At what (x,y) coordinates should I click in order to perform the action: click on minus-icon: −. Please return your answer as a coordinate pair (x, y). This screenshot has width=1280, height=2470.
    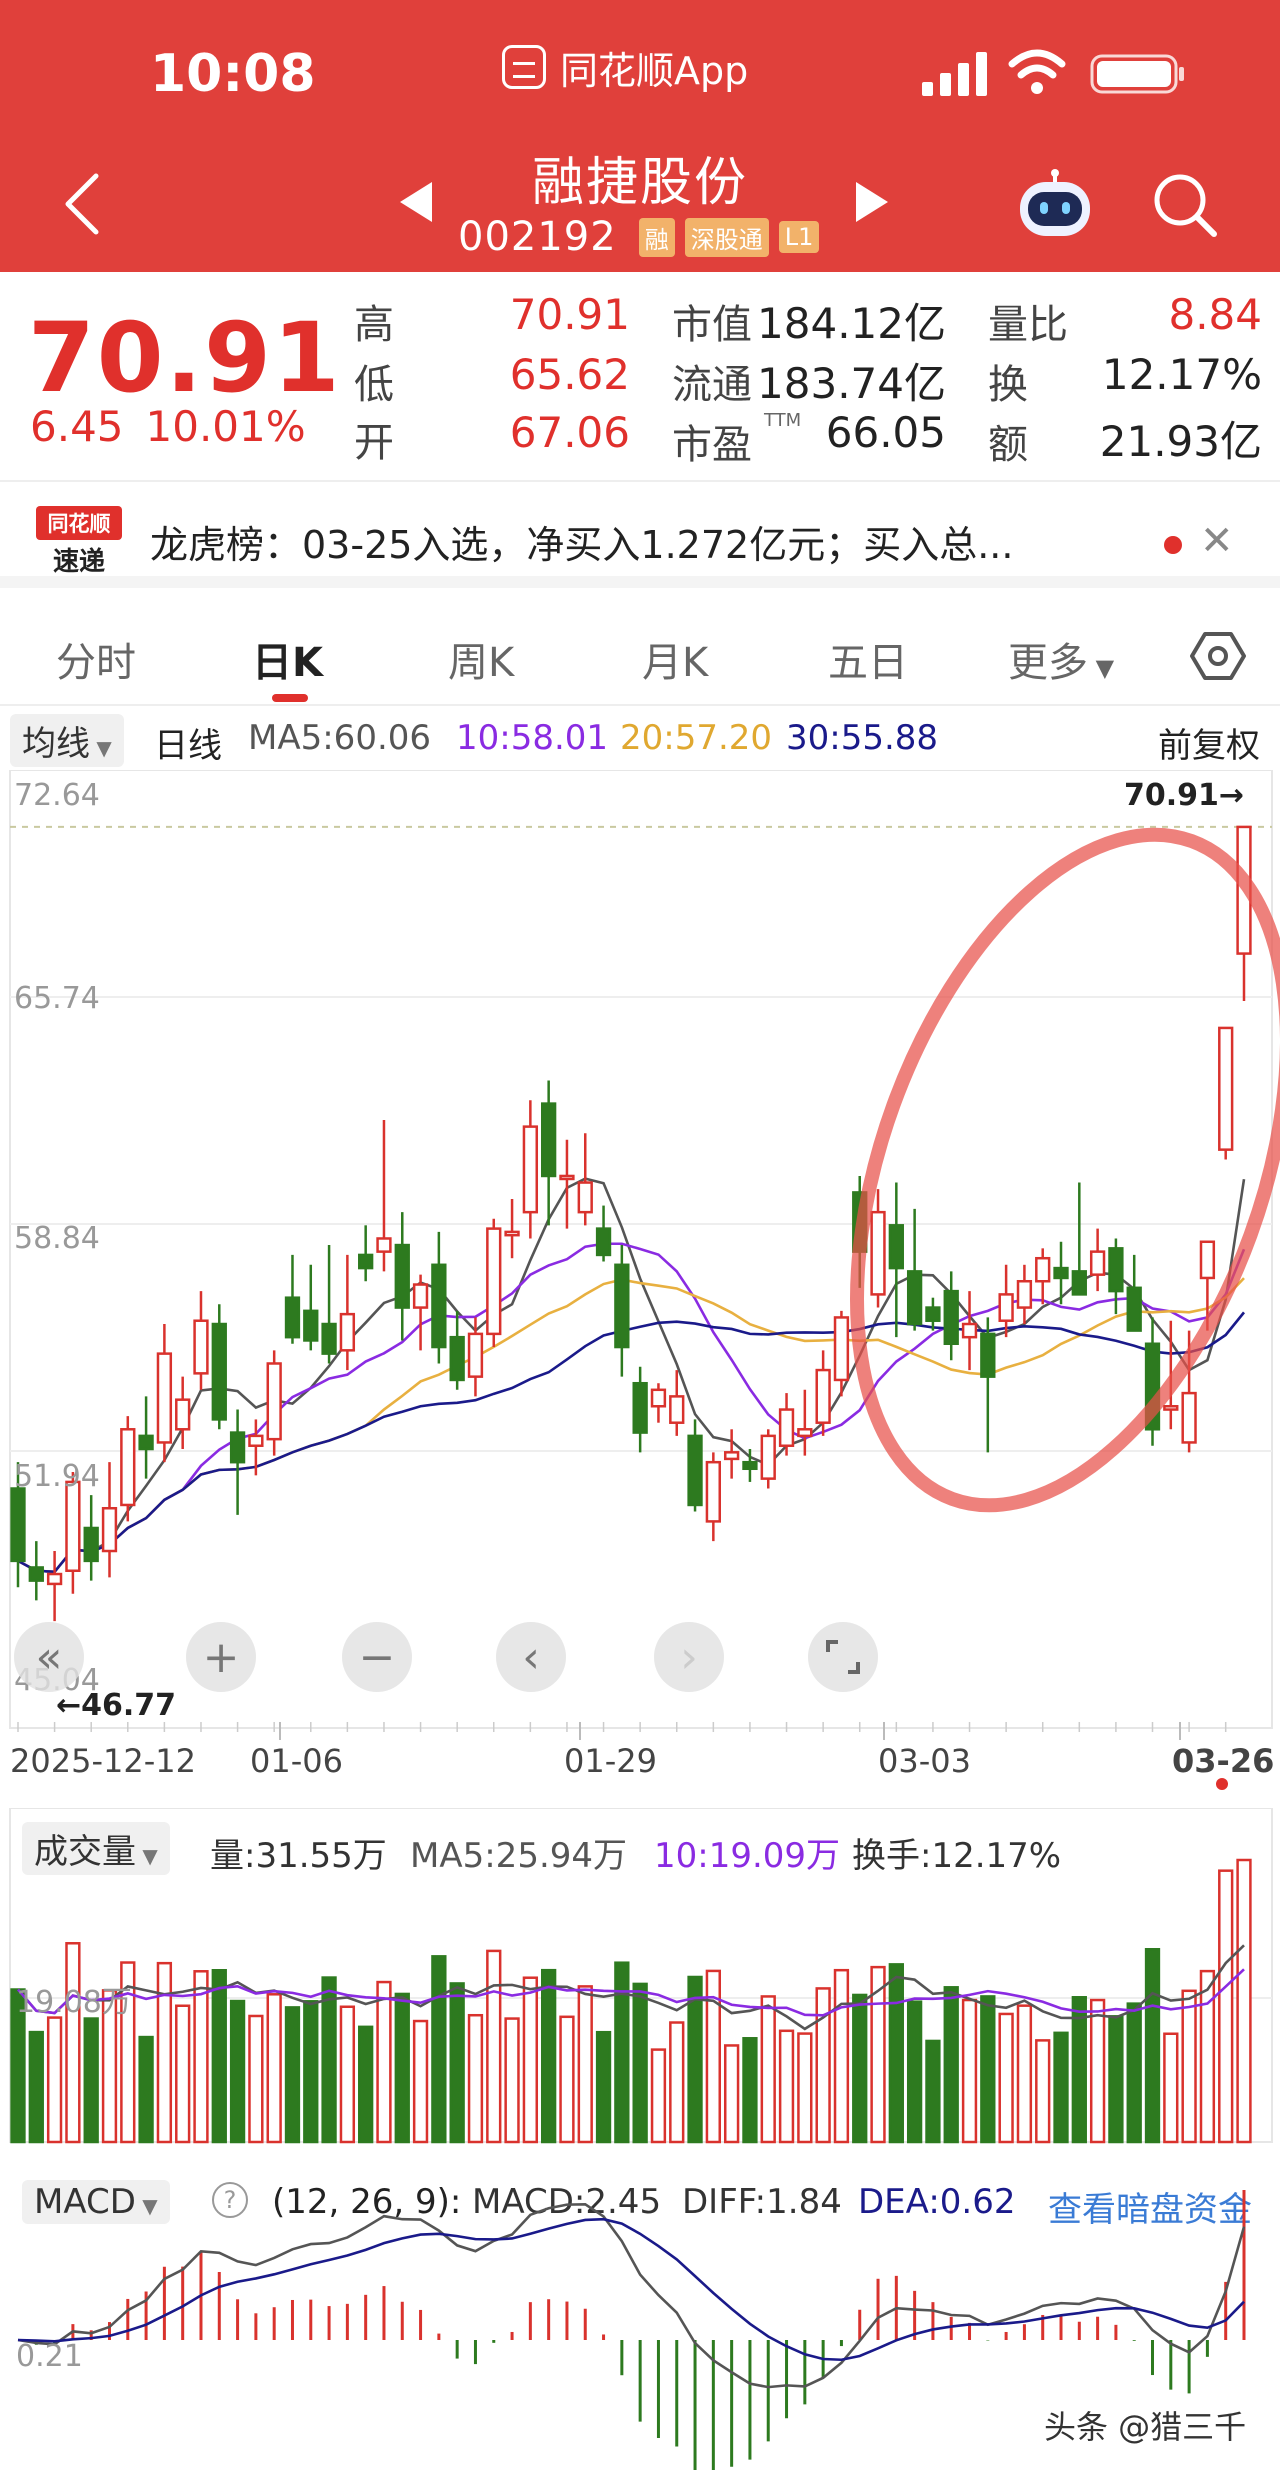
    Looking at the image, I should click on (377, 1657).